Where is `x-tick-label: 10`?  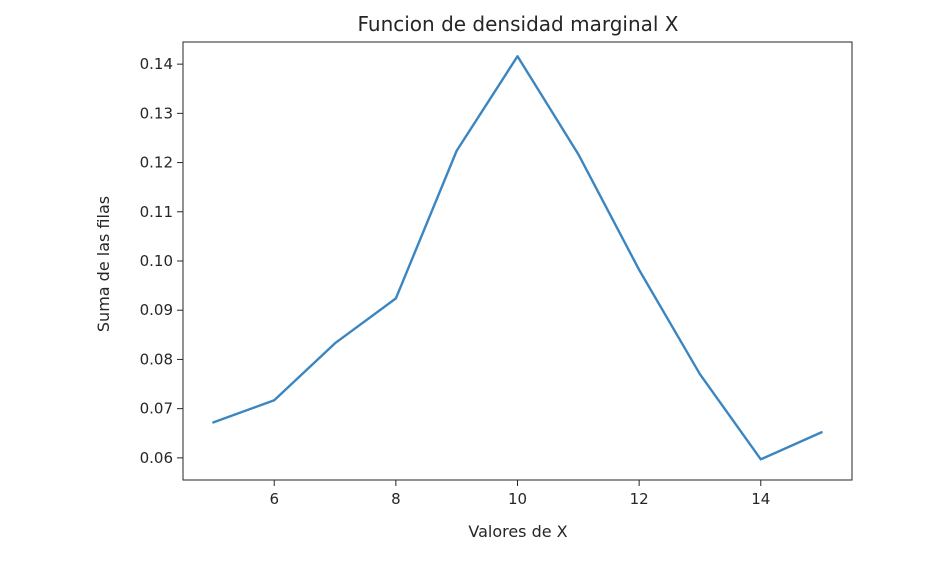
x-tick-label: 10 is located at coordinates (517, 499).